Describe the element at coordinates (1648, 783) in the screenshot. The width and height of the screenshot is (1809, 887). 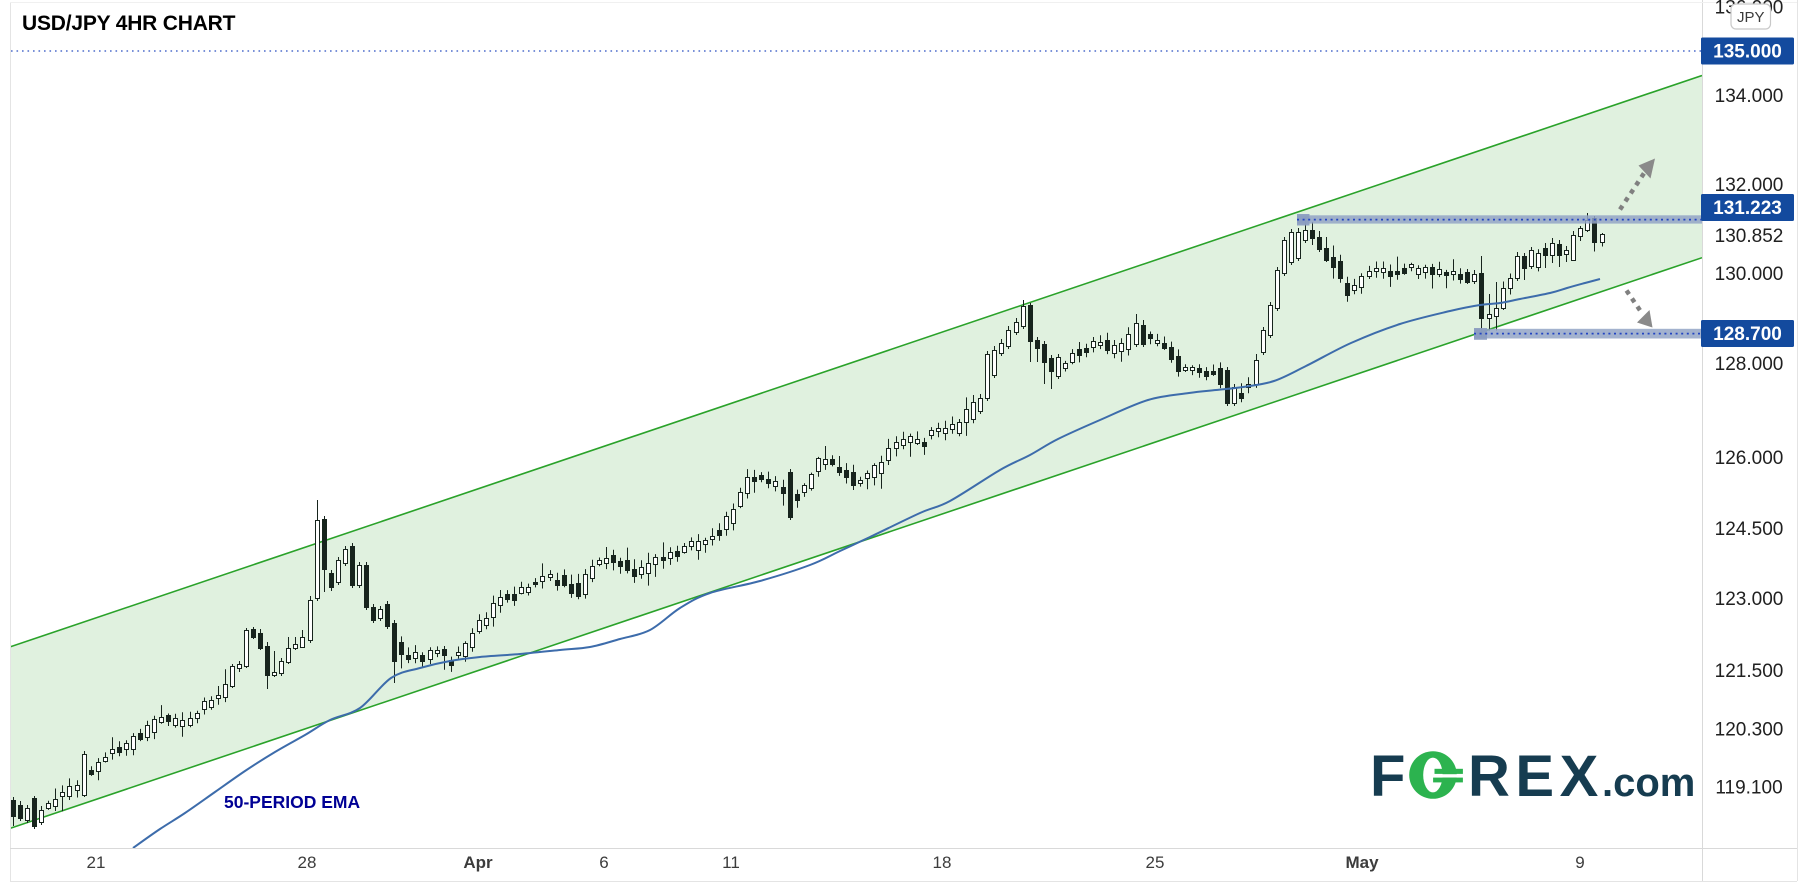
I see `svg-text: .com` at that location.